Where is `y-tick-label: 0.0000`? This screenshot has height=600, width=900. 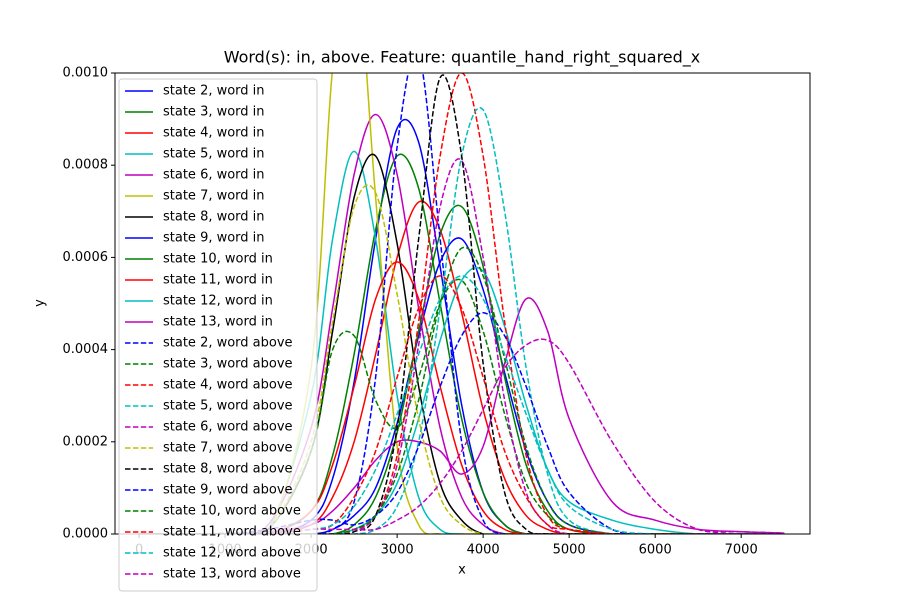
y-tick-label: 0.0000 is located at coordinates (86, 534).